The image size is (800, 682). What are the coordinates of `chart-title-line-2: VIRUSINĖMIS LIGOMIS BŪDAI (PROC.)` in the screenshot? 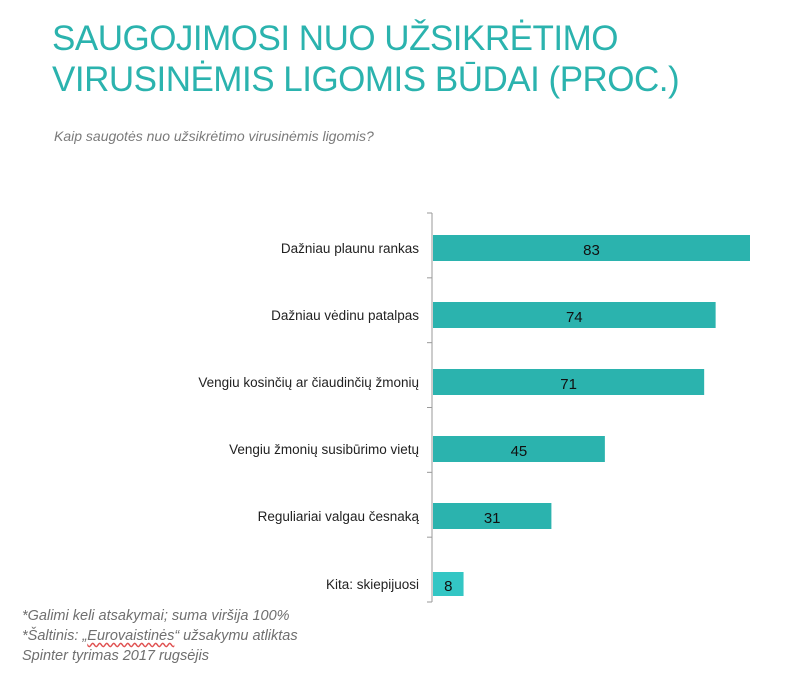 It's located at (366, 79).